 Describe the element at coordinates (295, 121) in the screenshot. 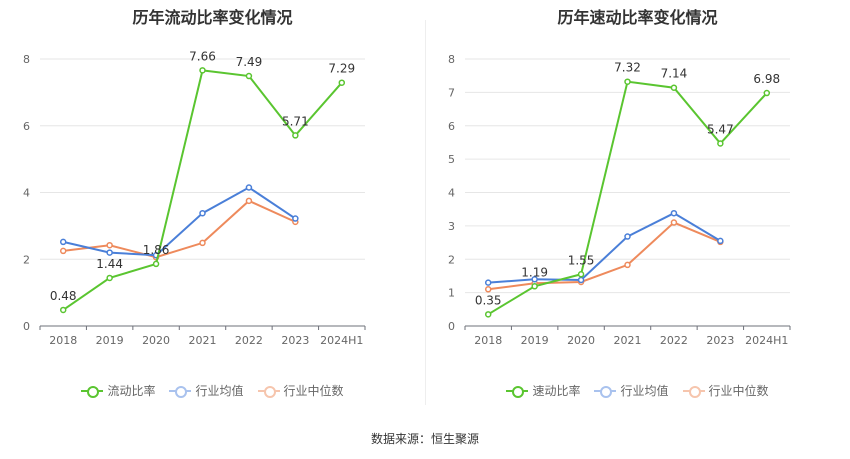

I see `data-label: 5.71` at that location.